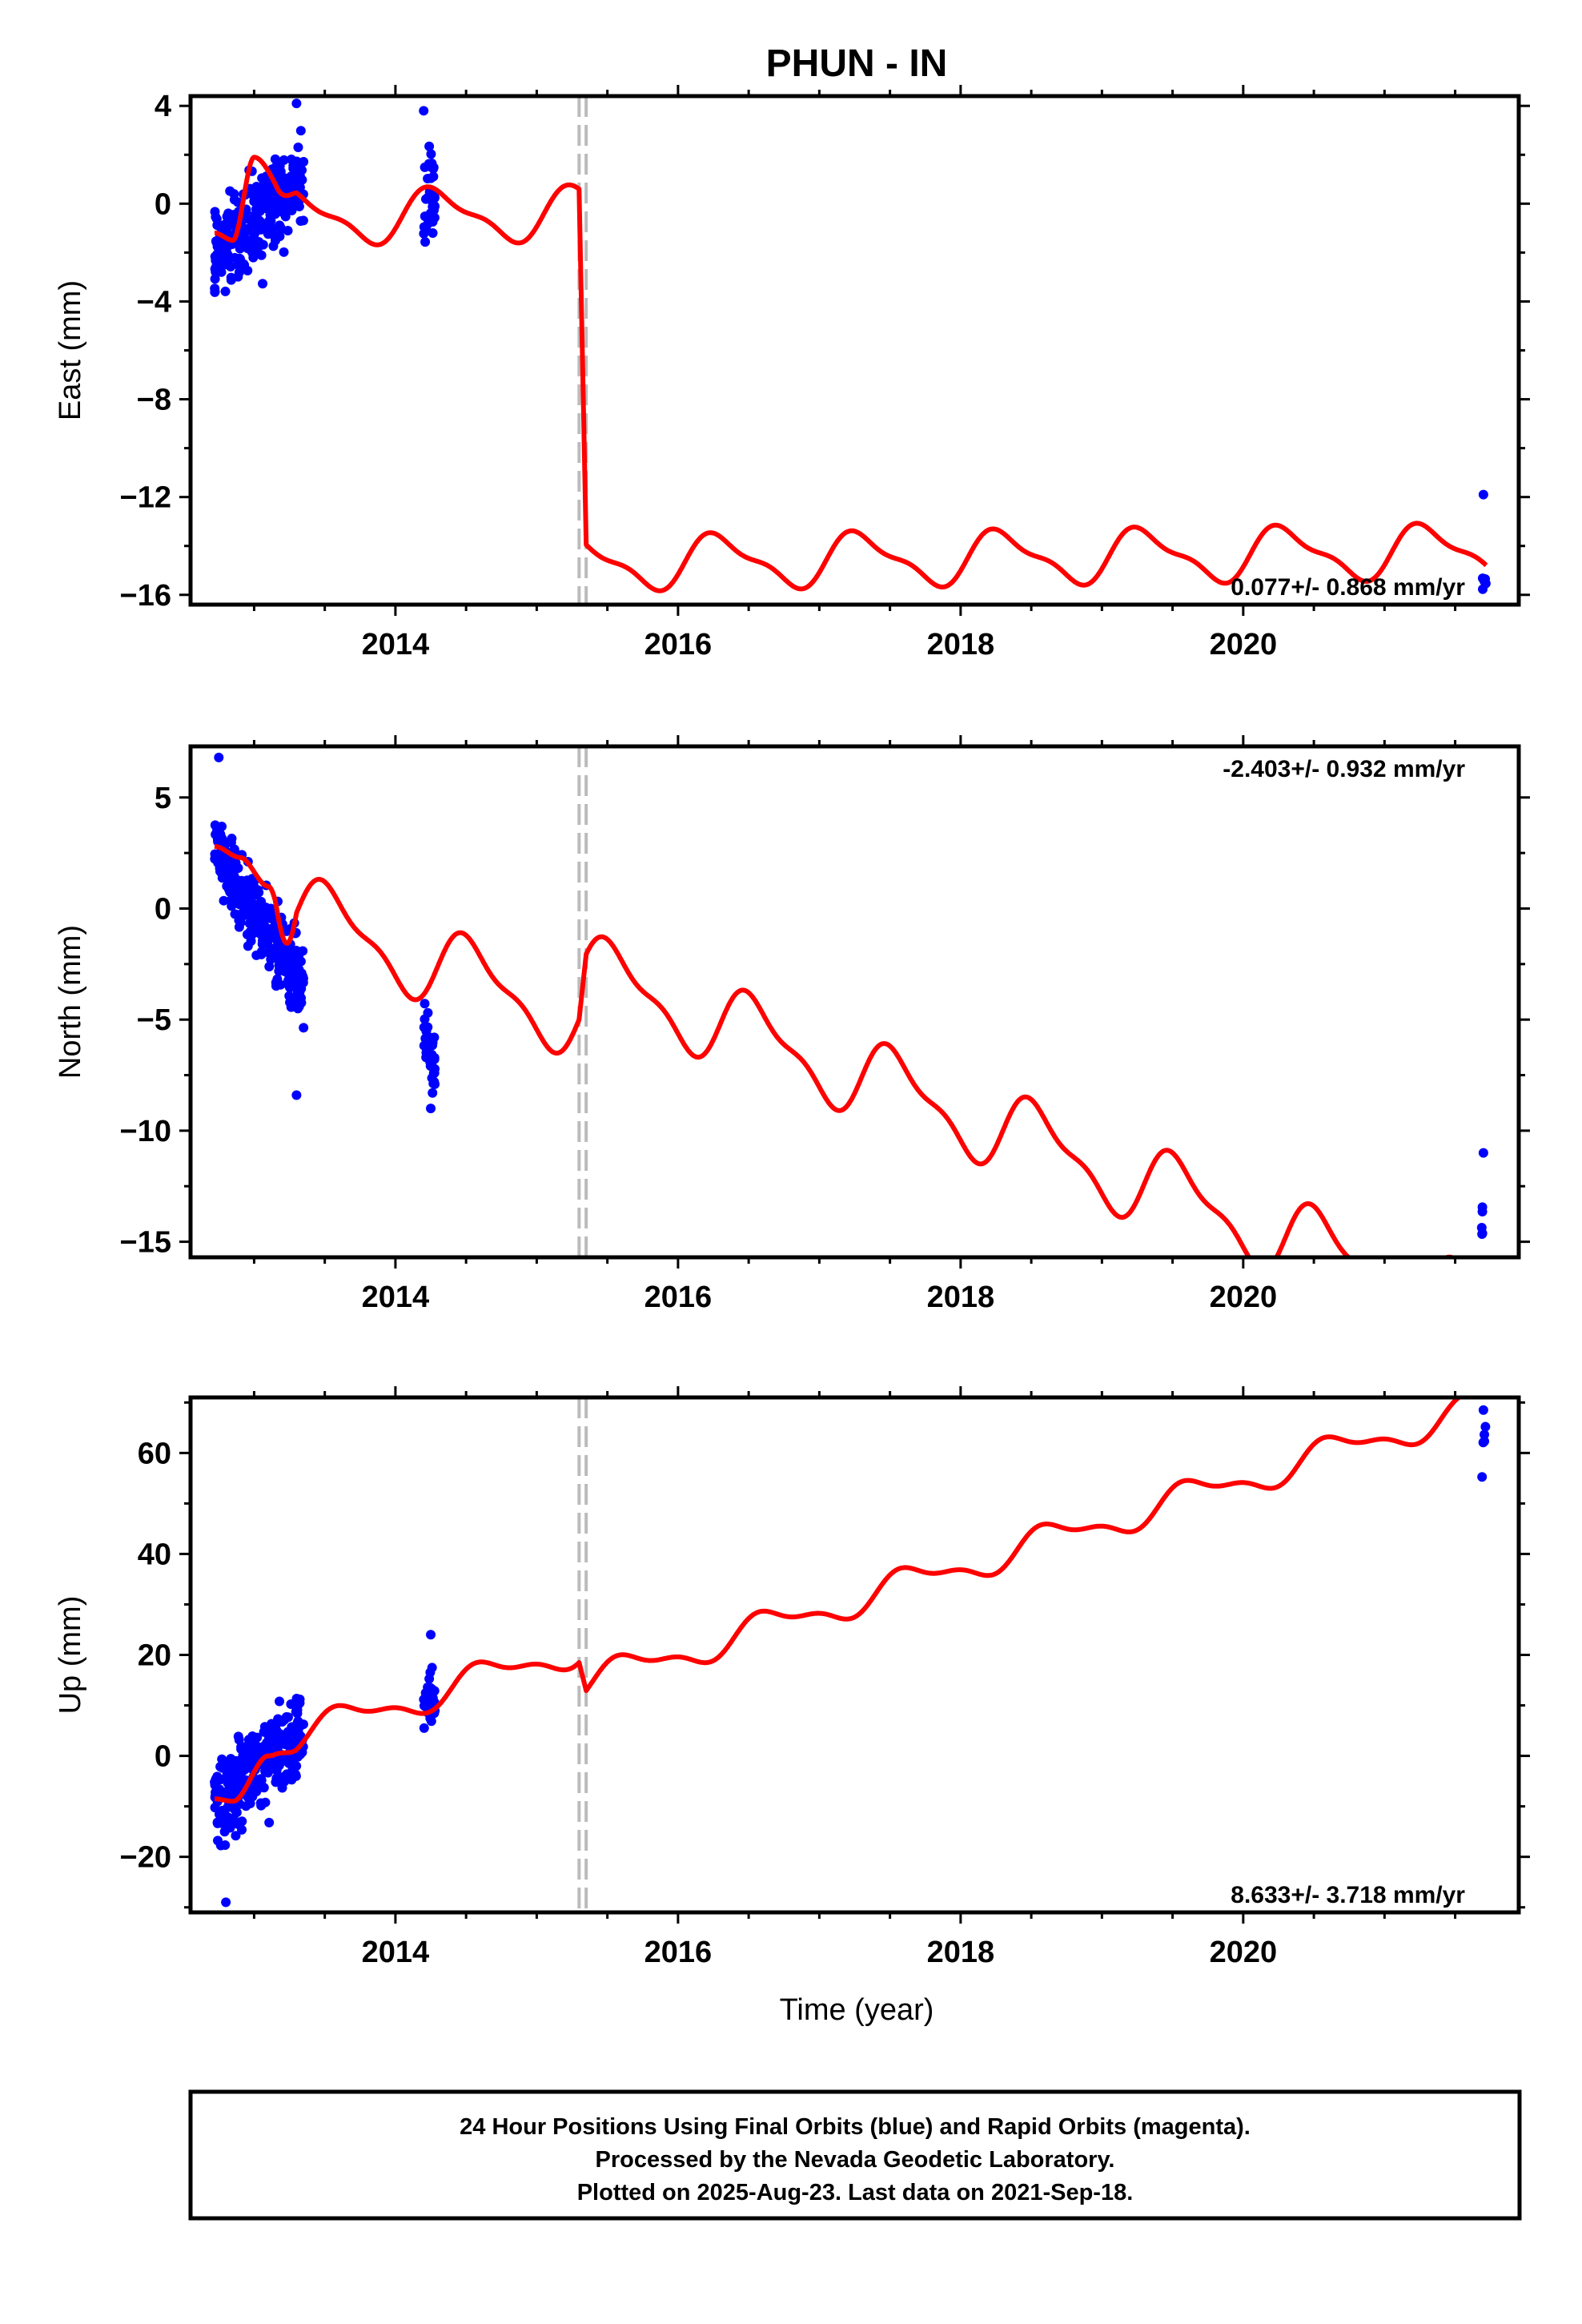  Describe the element at coordinates (163, 1757) in the screenshot. I see `up-y-tick-label: 0` at that location.